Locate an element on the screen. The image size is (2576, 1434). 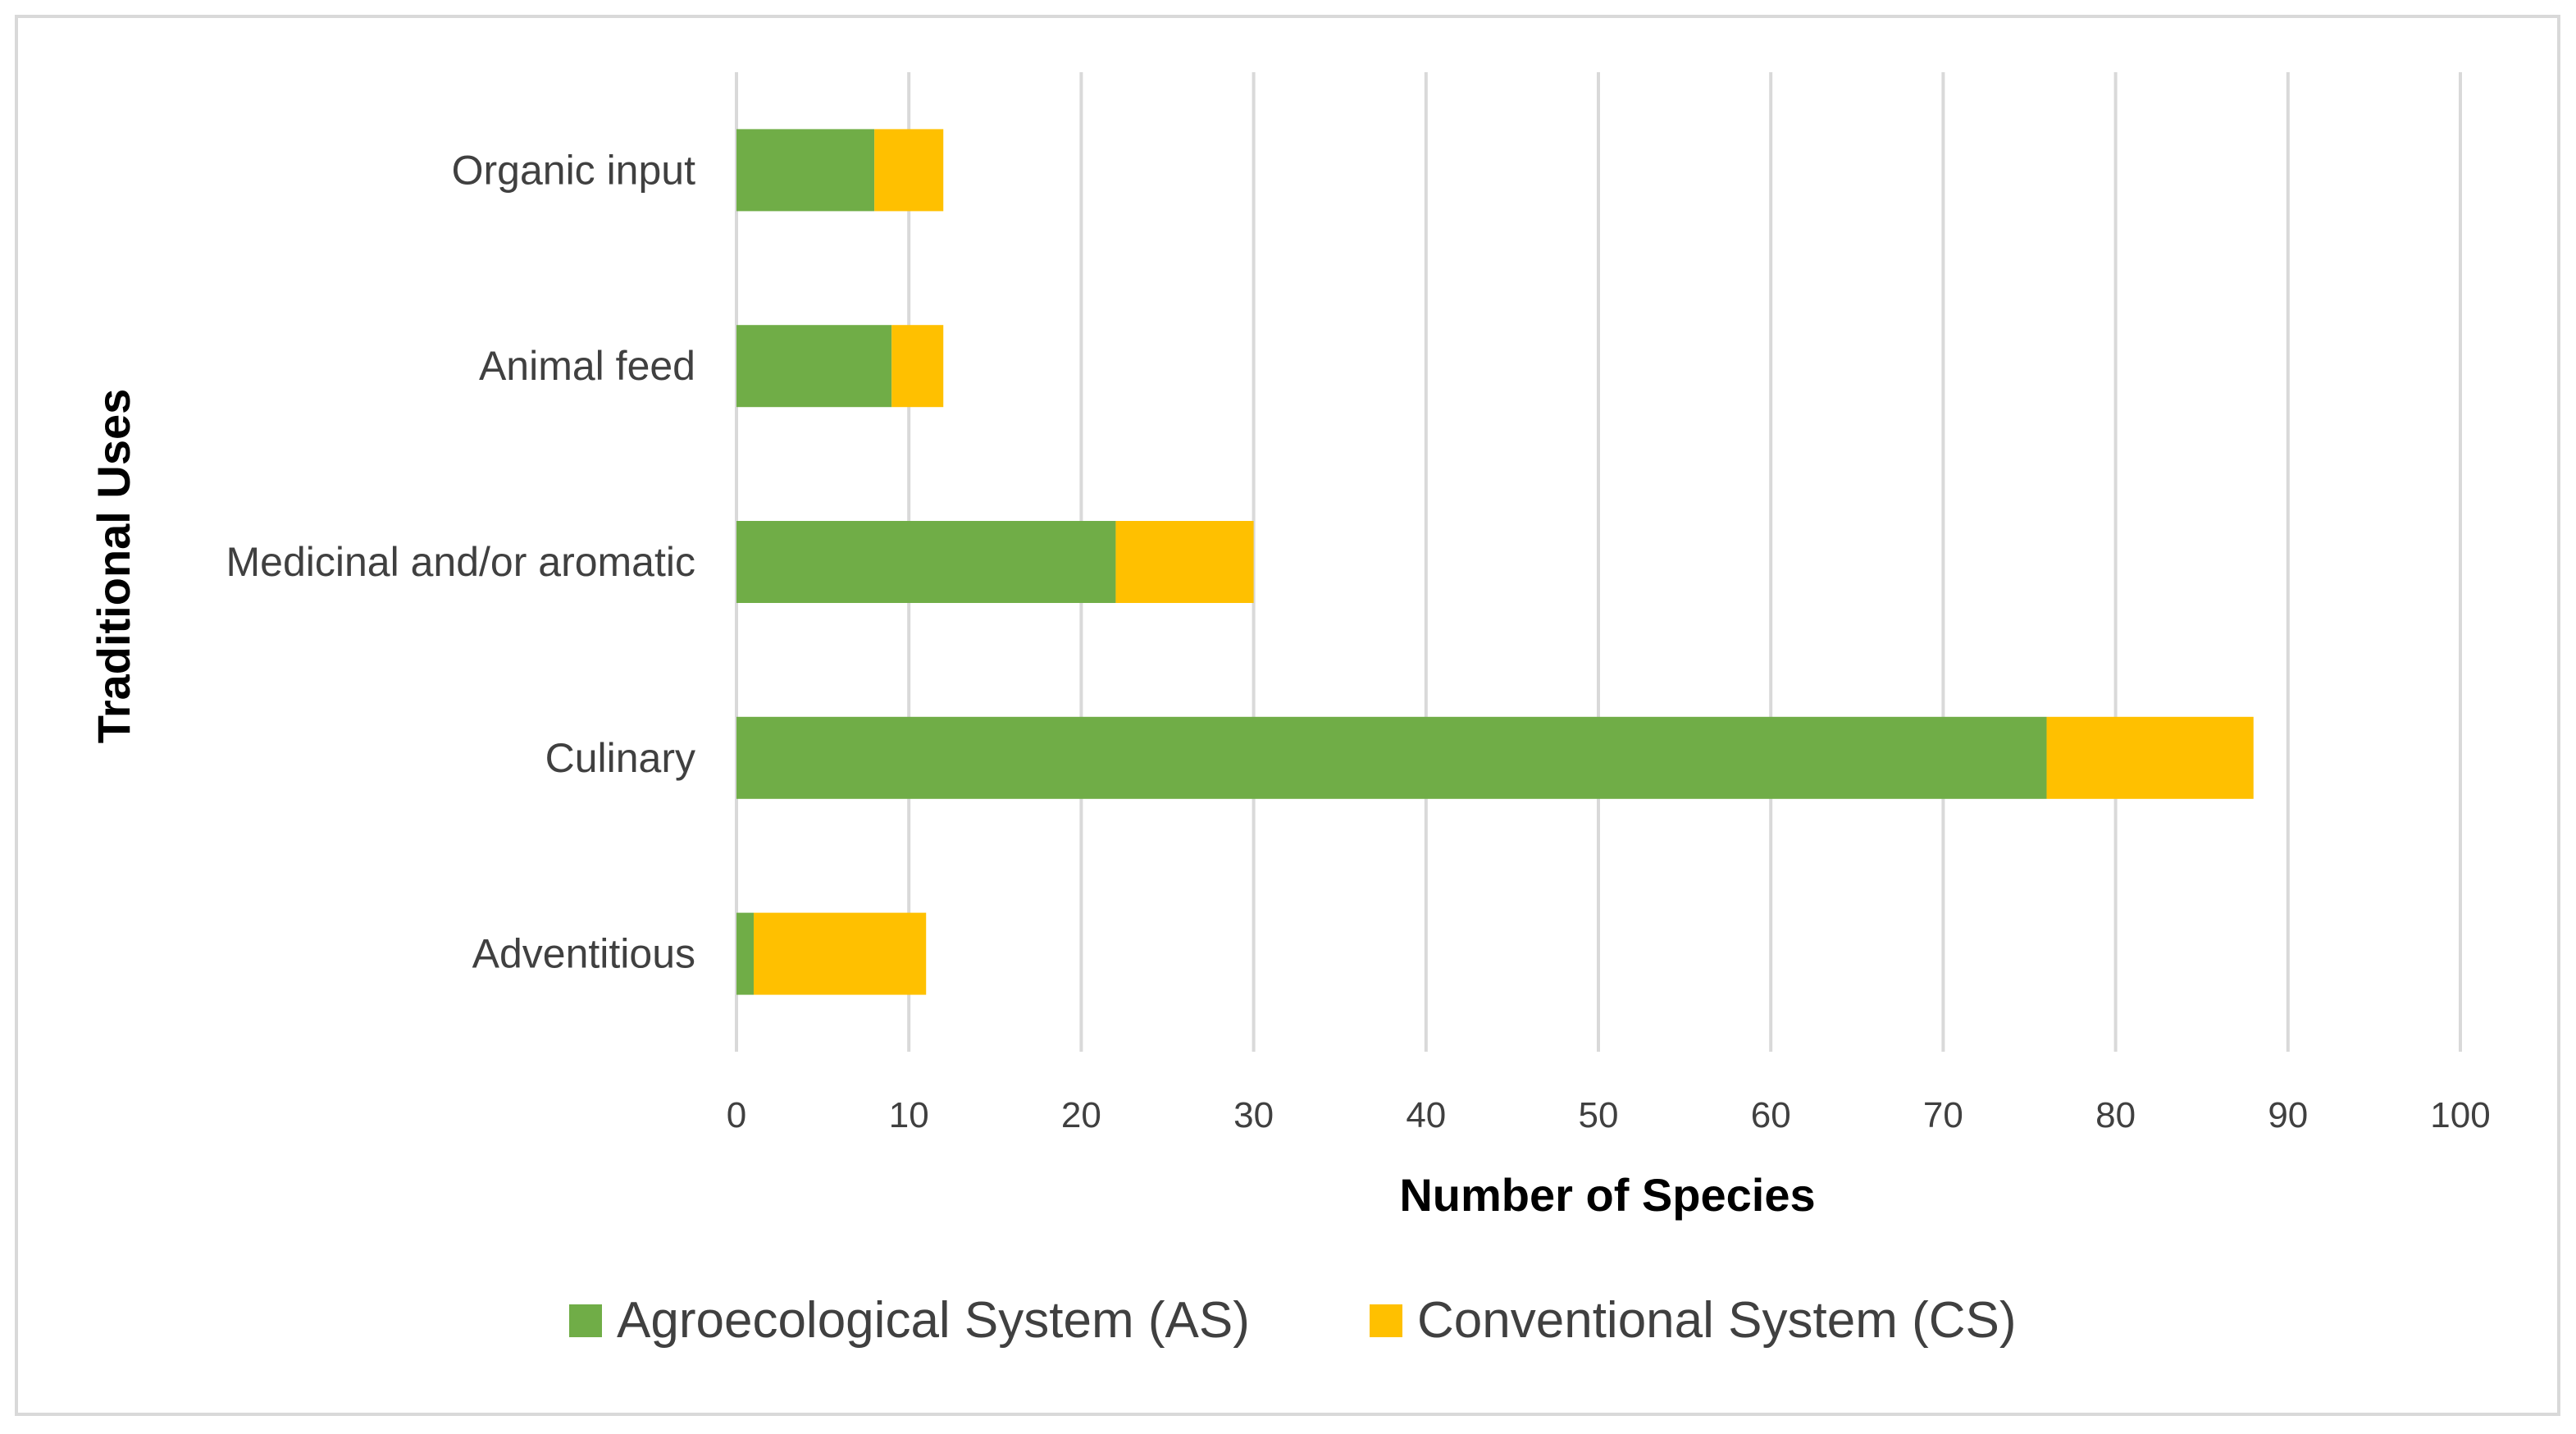
legend-label-cs: Conventional System (CS) is located at coordinates (1717, 1320).